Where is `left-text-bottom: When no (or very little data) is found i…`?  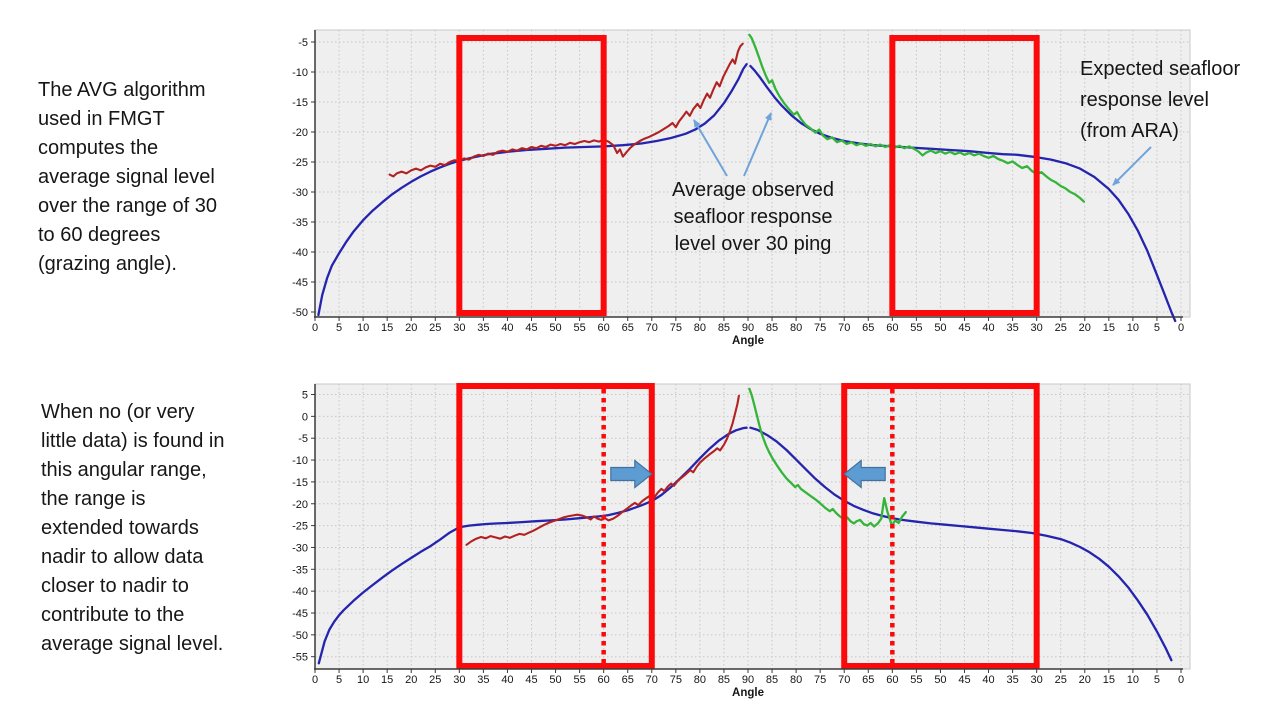 left-text-bottom: When no (or very little data) is found i… is located at coordinates (133, 528).